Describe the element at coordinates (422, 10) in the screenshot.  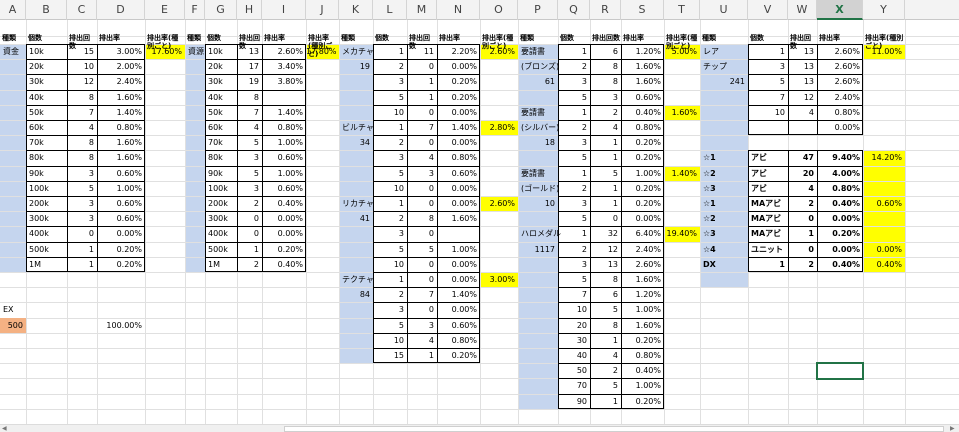
I see `column-header-m: M` at that location.